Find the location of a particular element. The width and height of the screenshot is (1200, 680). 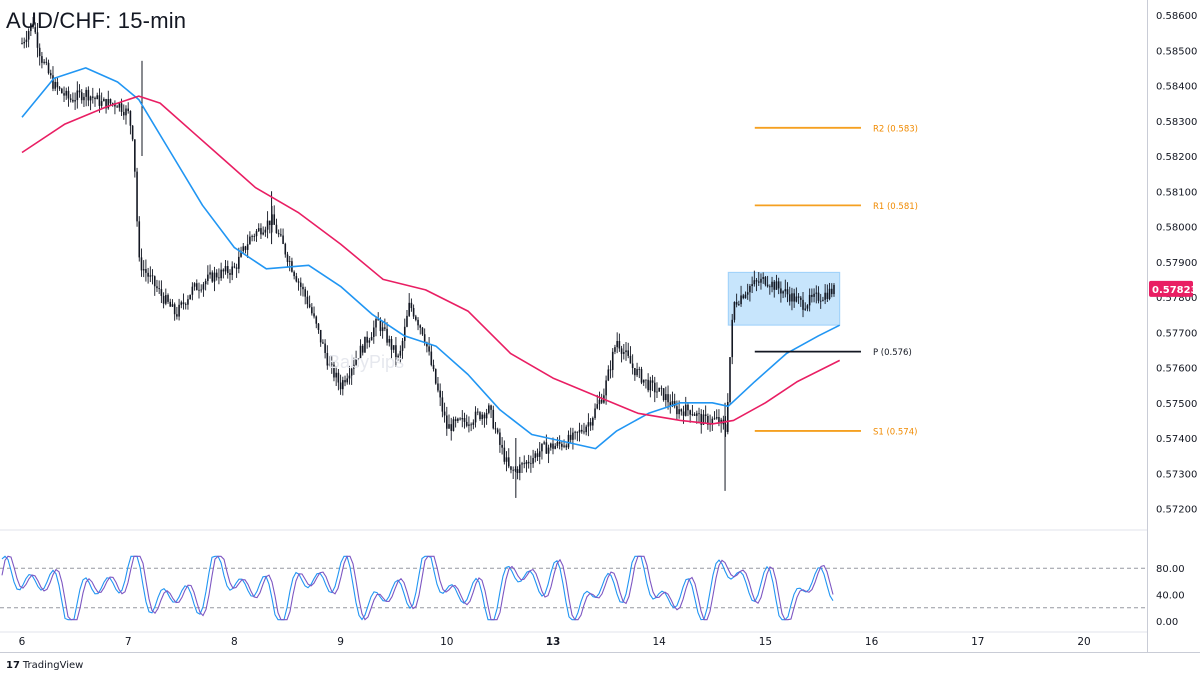

time-tick-label: 6 is located at coordinates (22, 642).